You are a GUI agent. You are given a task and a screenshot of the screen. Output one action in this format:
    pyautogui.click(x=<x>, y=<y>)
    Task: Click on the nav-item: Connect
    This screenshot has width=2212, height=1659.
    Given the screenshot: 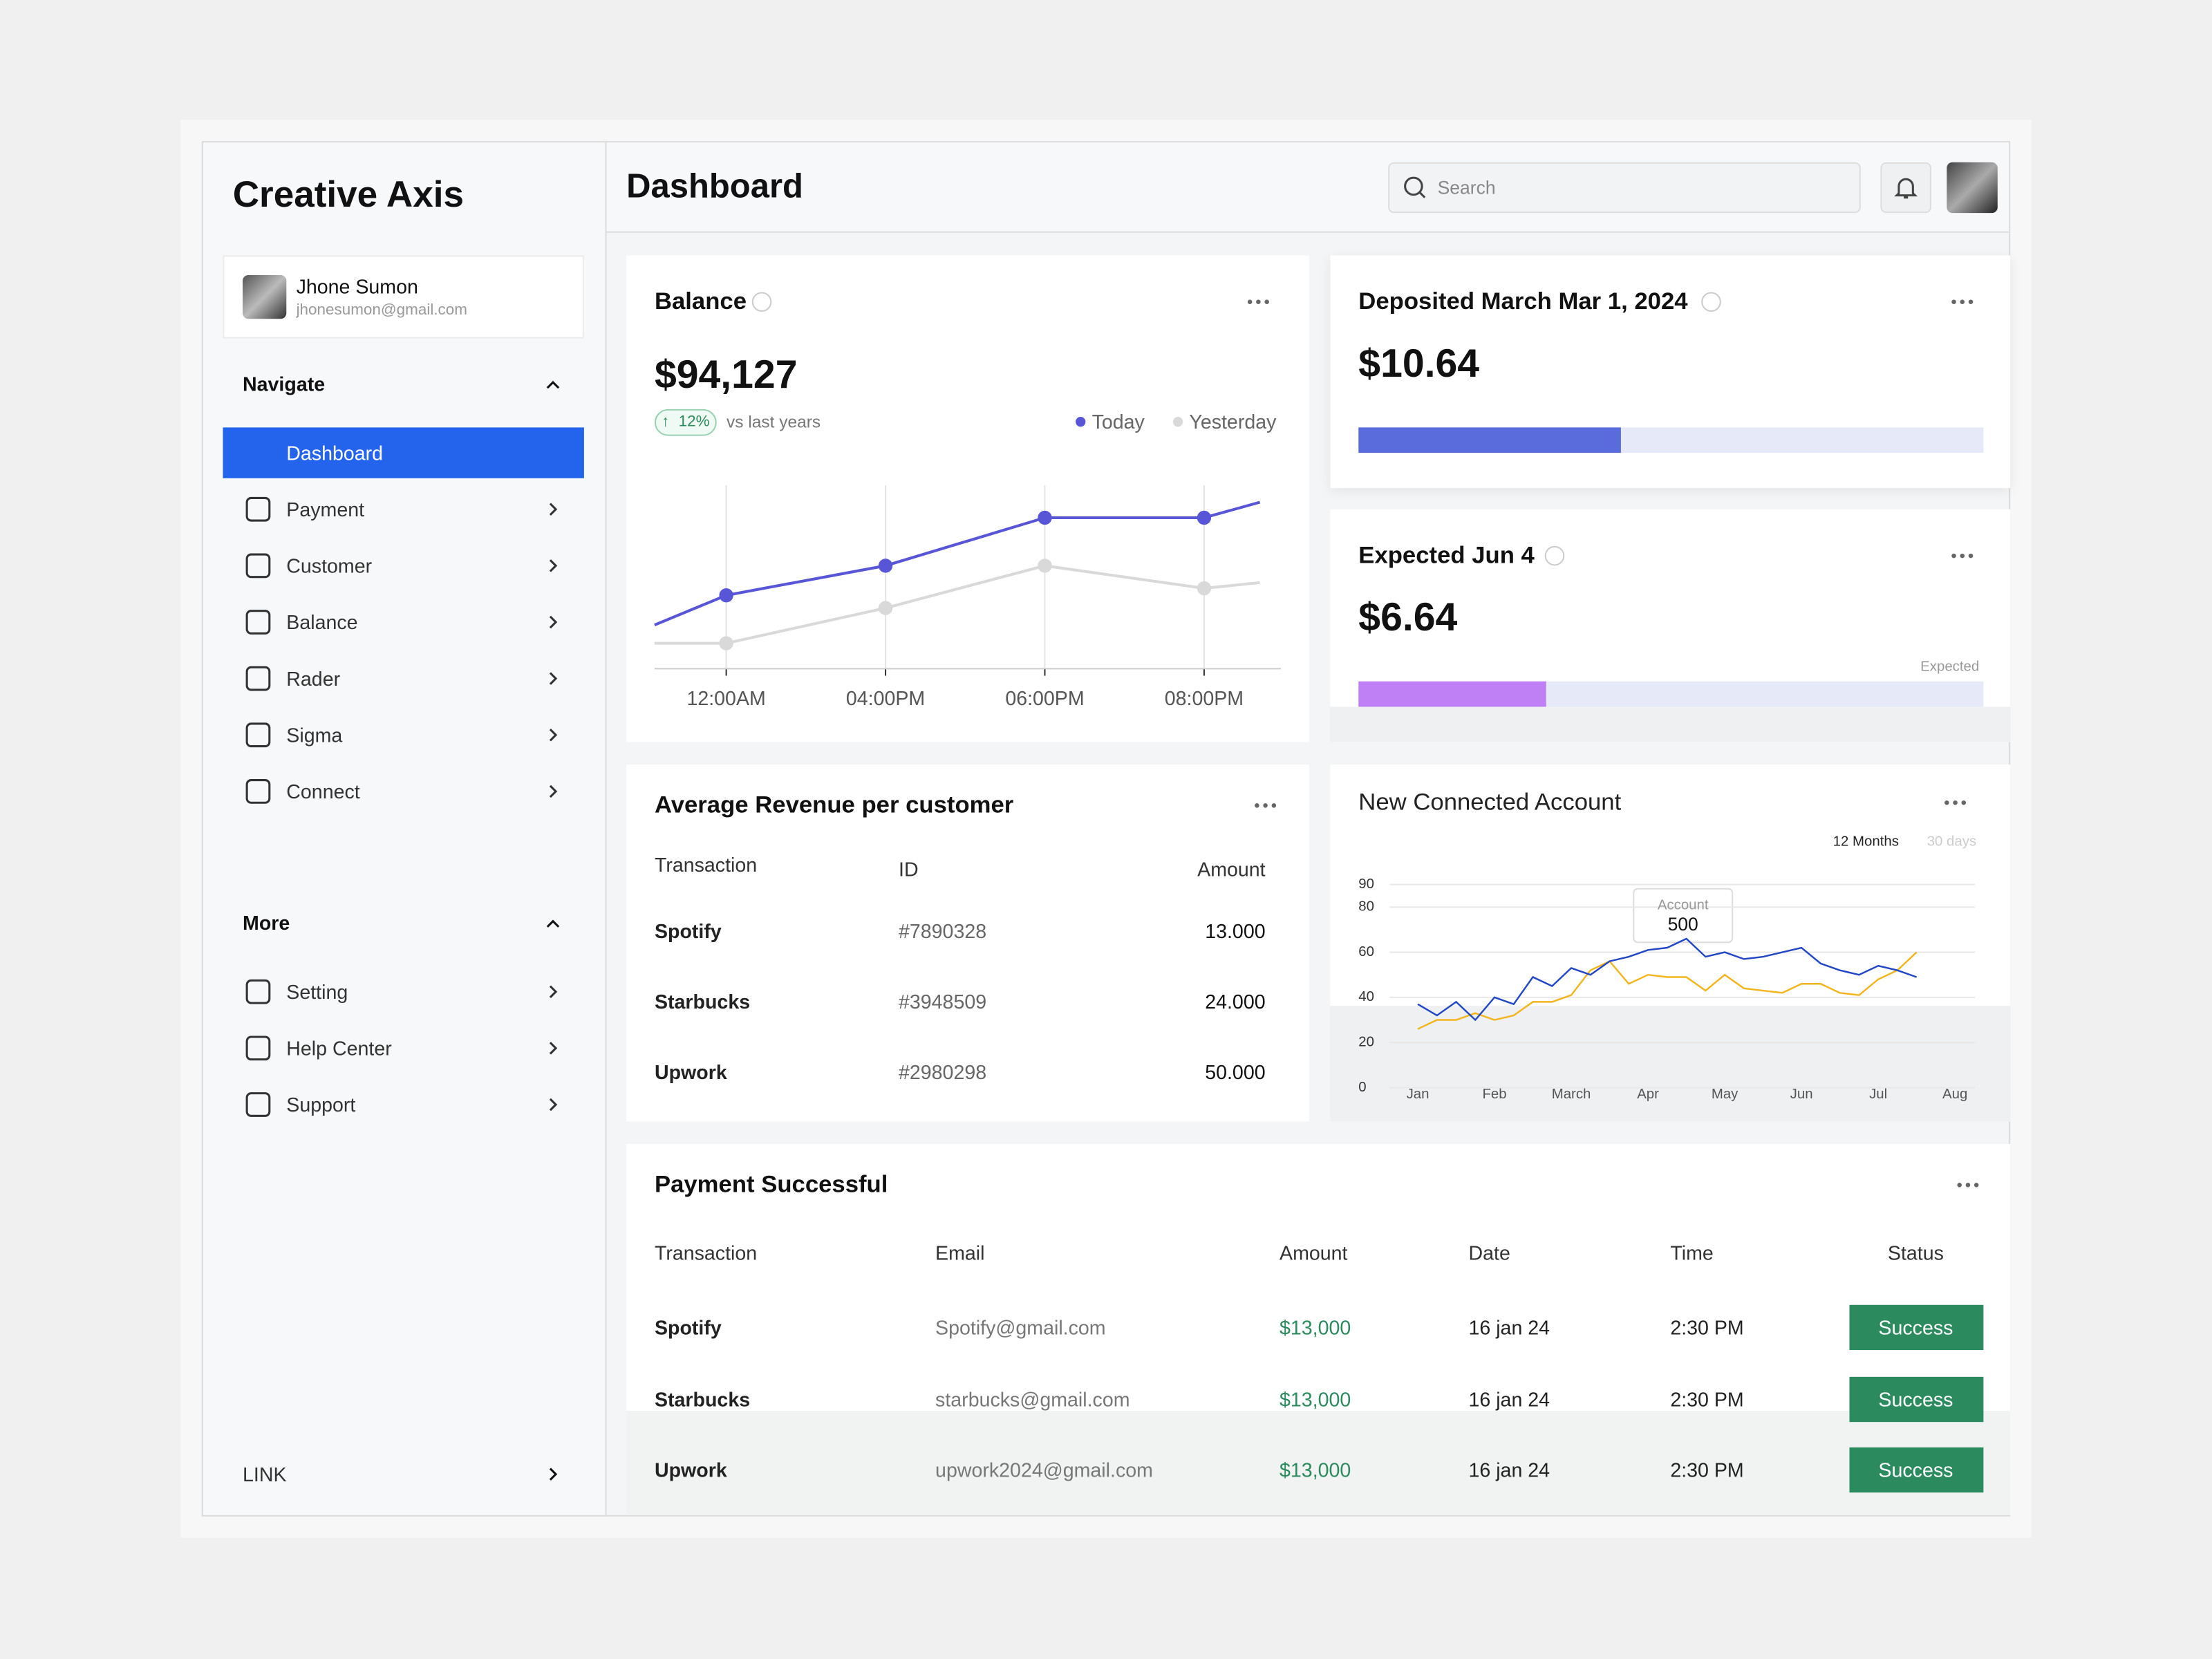 What is the action you would take?
    pyautogui.click(x=323, y=791)
    